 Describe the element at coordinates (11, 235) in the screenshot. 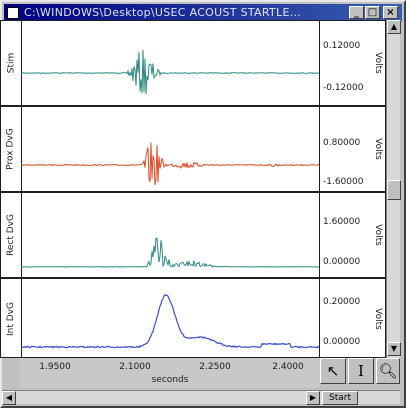

I see `channel-label-rect-dvg: Rect DvG` at that location.